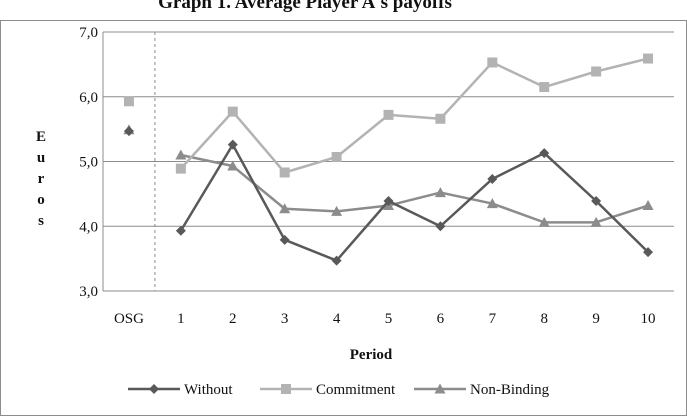 This screenshot has width=687, height=416. Describe the element at coordinates (88, 98) in the screenshot. I see `y-tick-label: 6,0` at that location.